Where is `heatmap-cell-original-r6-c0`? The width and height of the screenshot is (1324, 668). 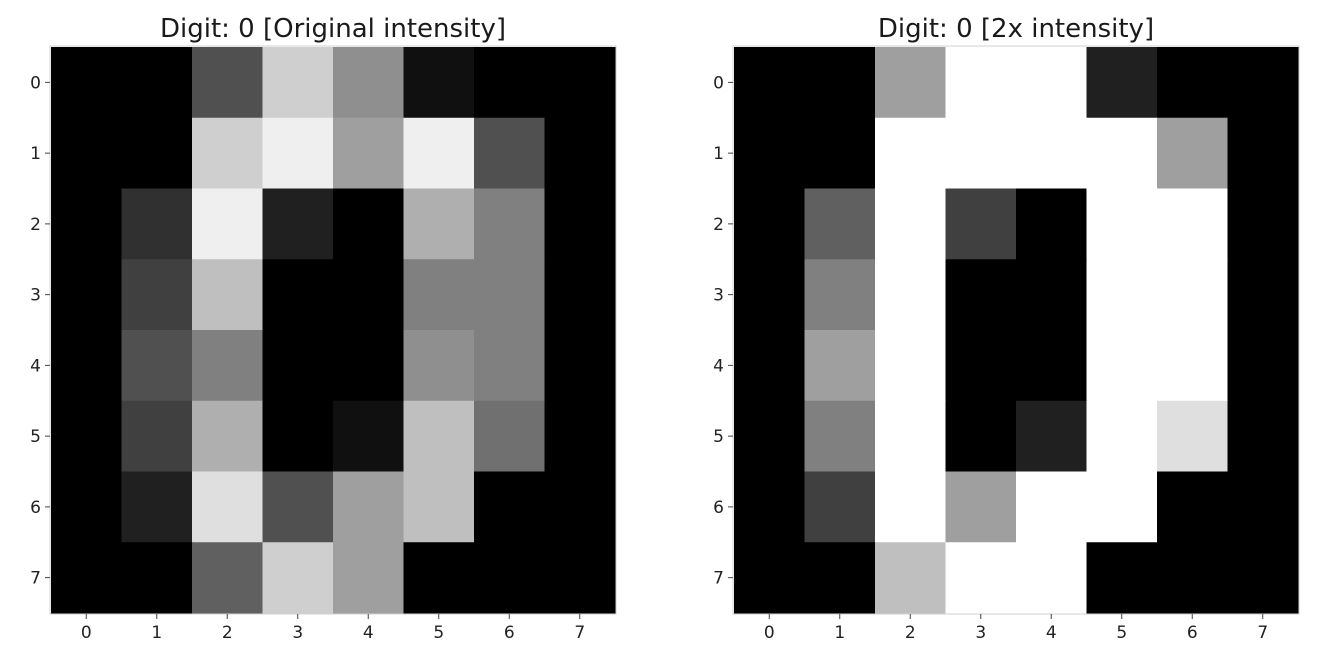 heatmap-cell-original-r6-c0 is located at coordinates (87, 507).